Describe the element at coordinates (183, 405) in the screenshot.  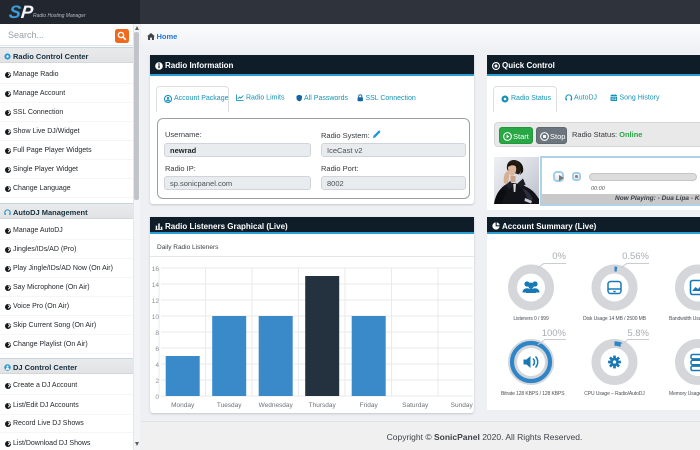
I see `svg-text: Monday` at that location.